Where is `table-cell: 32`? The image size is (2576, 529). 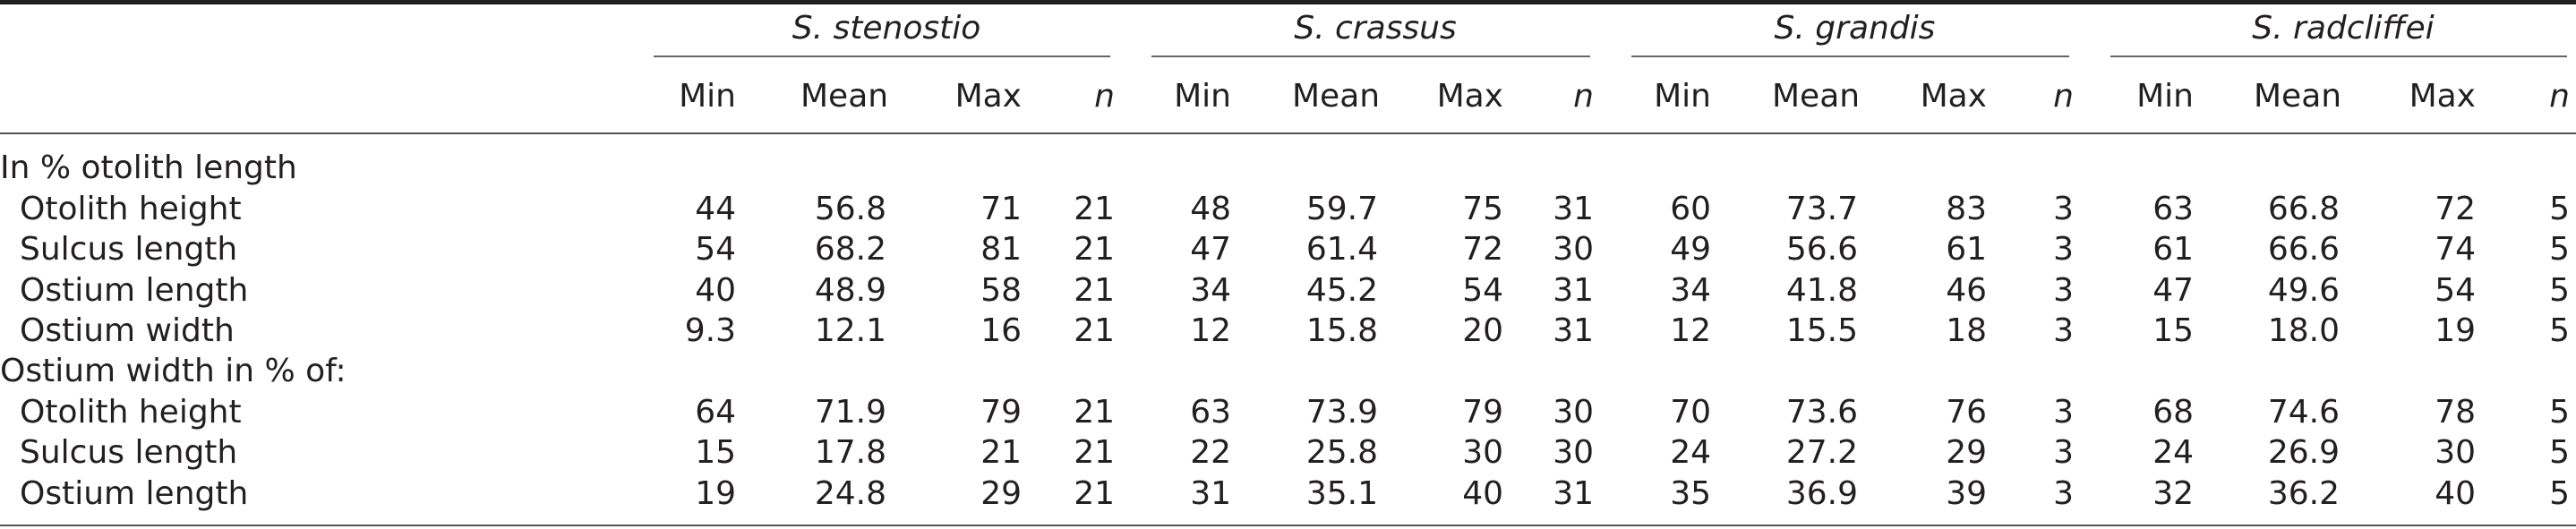
table-cell: 32 is located at coordinates (2173, 493).